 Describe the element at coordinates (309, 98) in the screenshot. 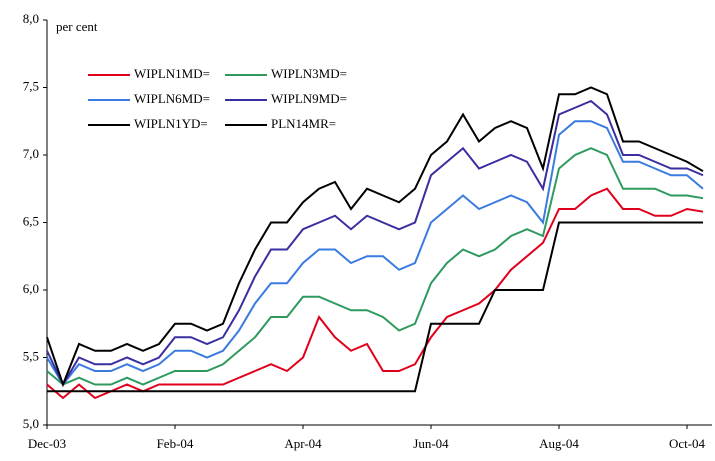

I see `legend-label: WIPLN9MD=` at that location.